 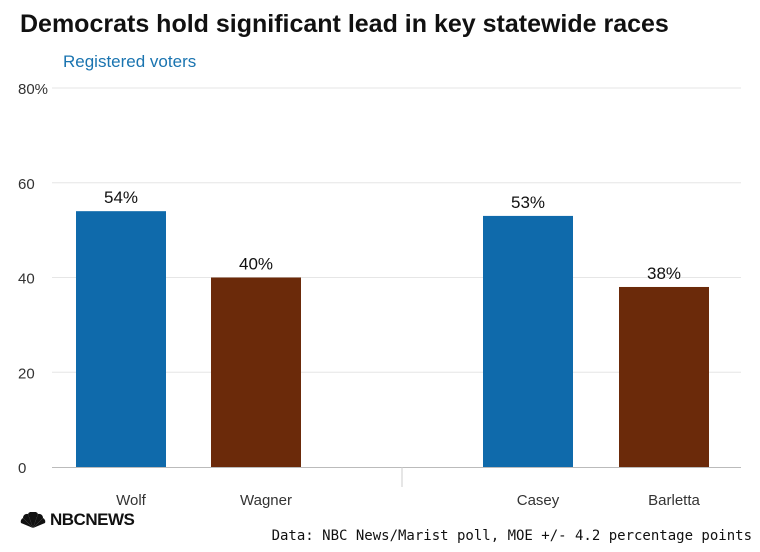 What do you see at coordinates (26, 279) in the screenshot?
I see `y-tick-label: 40` at bounding box center [26, 279].